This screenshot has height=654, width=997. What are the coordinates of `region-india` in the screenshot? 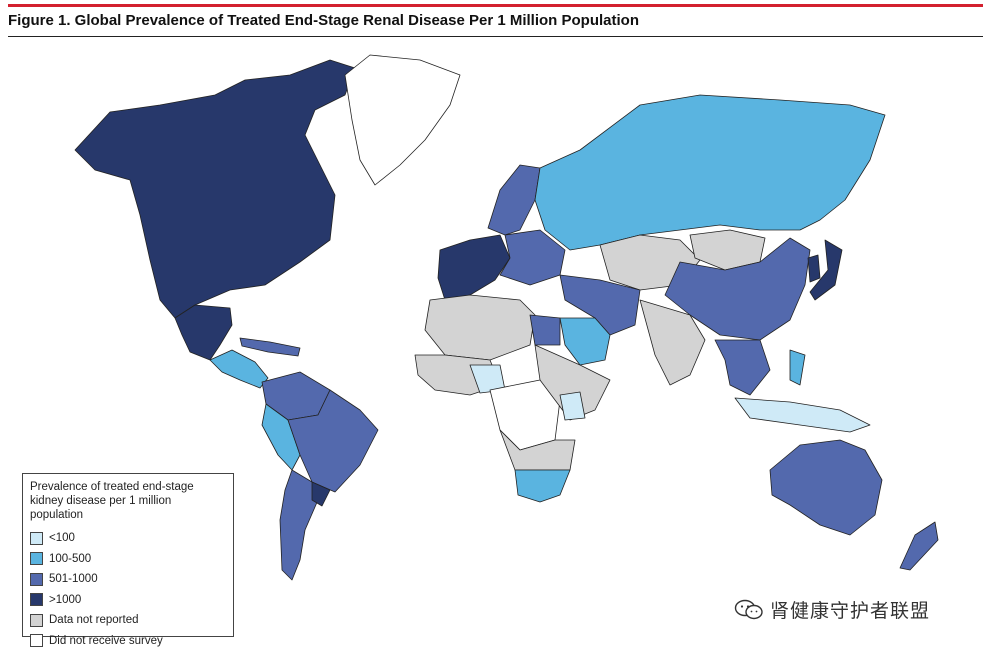 It's located at (672, 342).